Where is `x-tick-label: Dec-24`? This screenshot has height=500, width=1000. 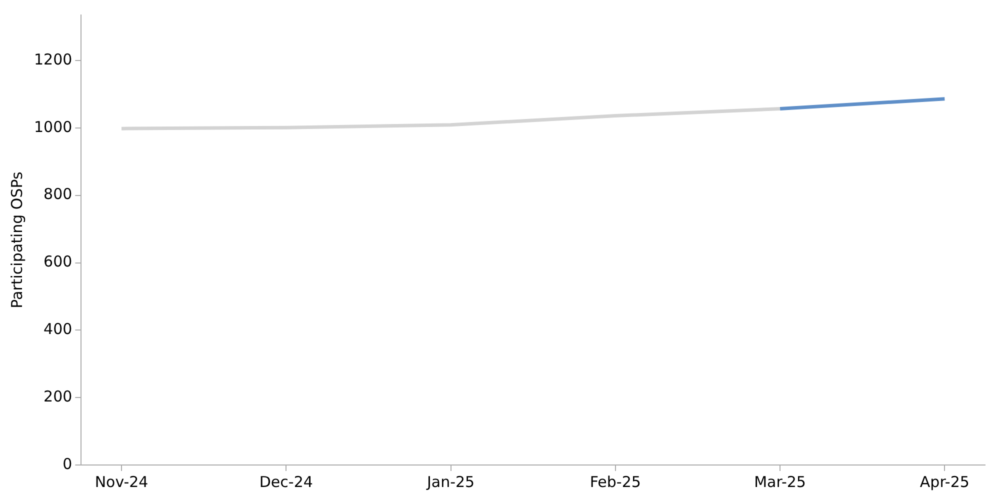 x-tick-label: Dec-24 is located at coordinates (286, 481).